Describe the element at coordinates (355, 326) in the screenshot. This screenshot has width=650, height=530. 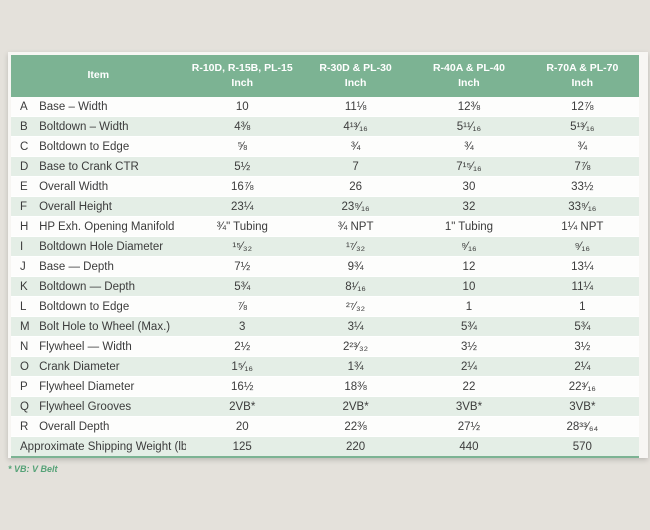
I see `row-value-col1: 3¼` at that location.